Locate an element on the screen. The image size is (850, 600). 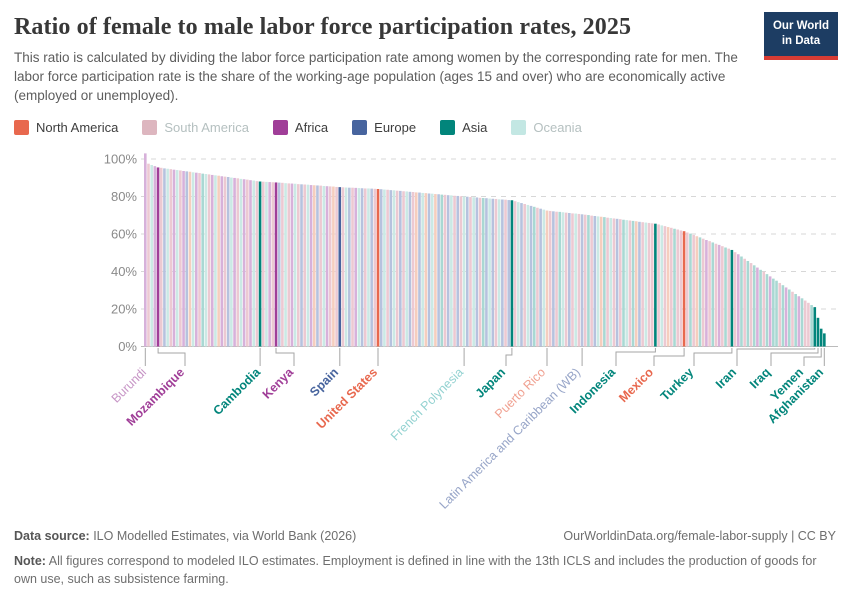
x-label-iran: Iran is located at coordinates (726, 378).